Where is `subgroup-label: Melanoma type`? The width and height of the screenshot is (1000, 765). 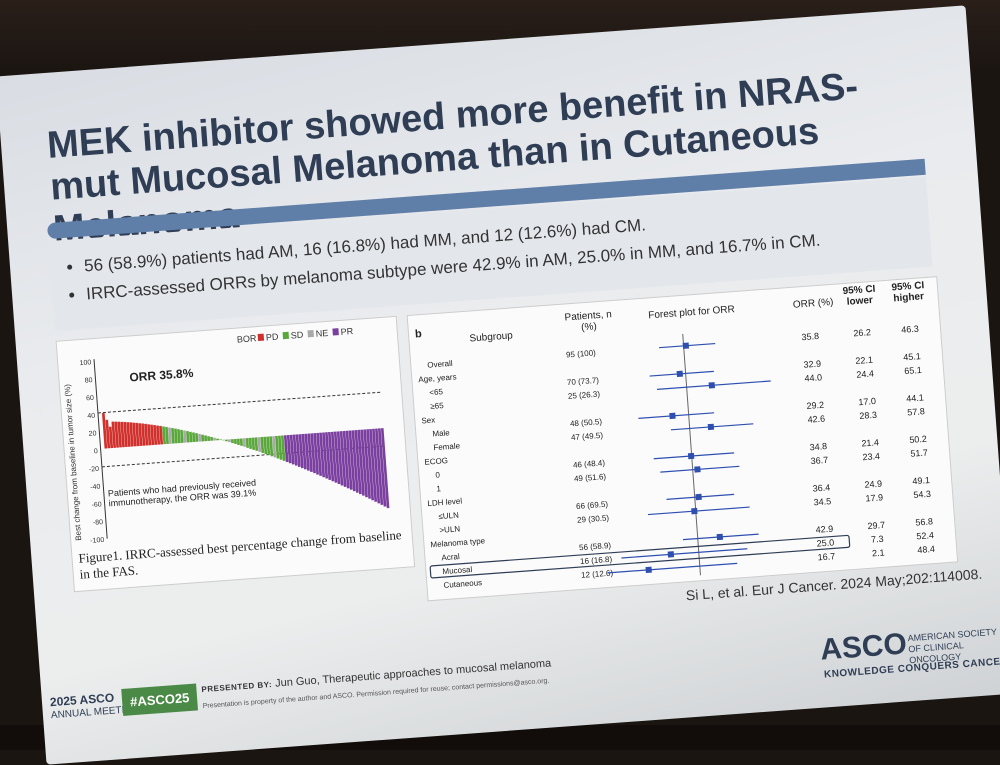
subgroup-label: Melanoma type is located at coordinates (458, 542).